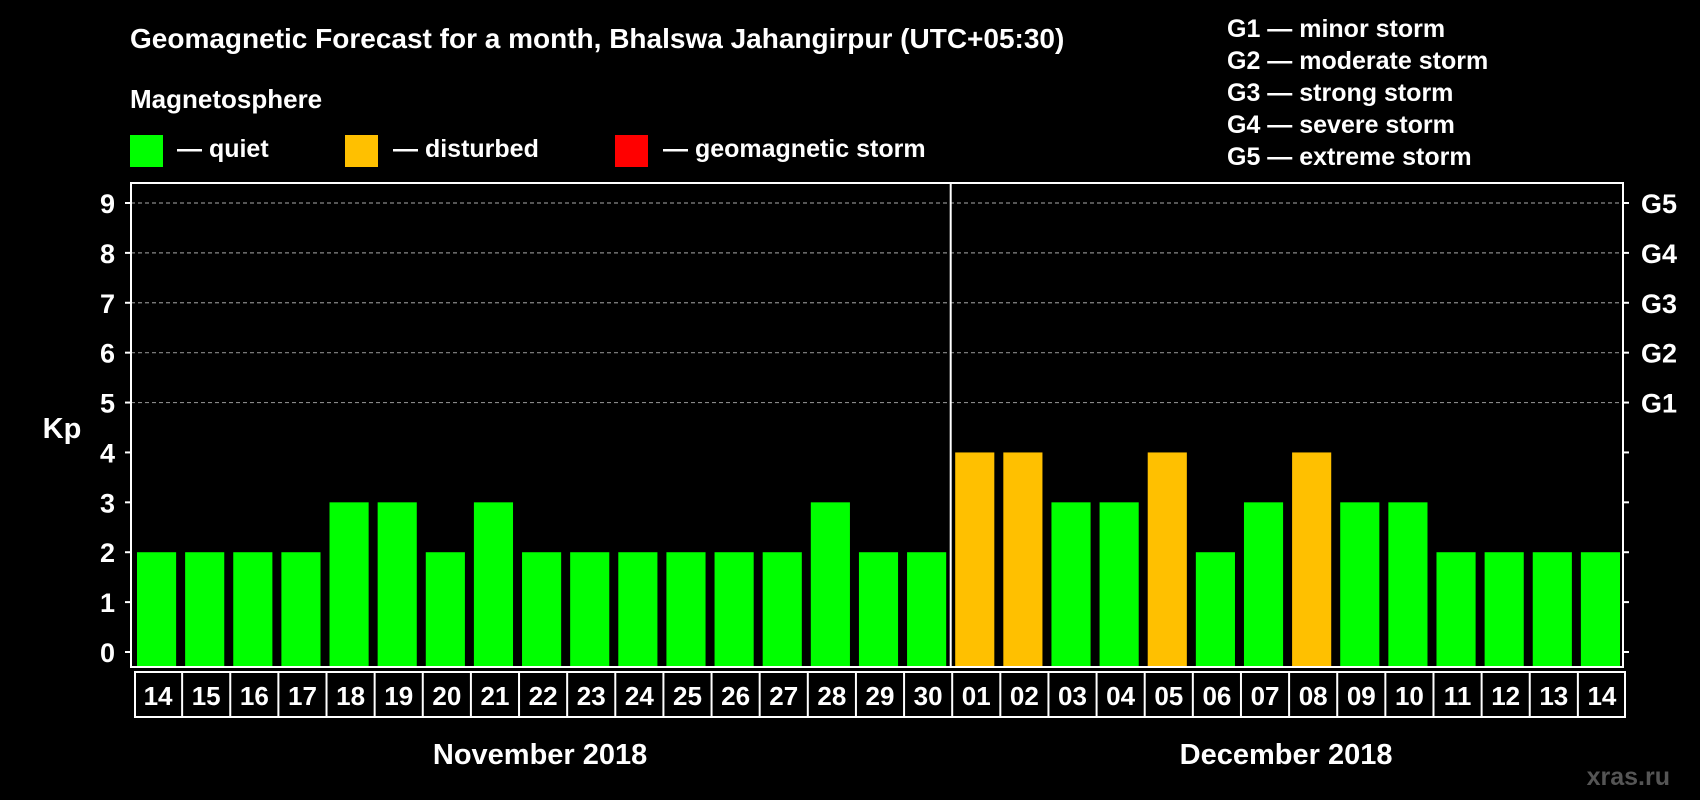 This screenshot has height=800, width=1700. I want to click on y-tick-label-4: 4, so click(107, 453).